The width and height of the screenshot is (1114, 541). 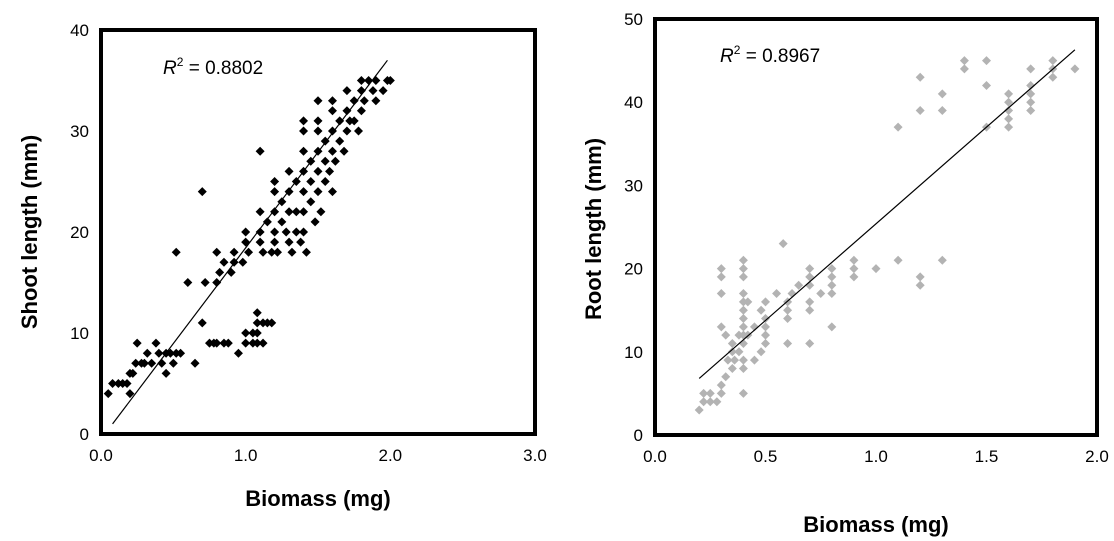 What do you see at coordinates (876, 456) in the screenshot?
I see `x-tick-labels: 0.0 0.5 1.0 1.5 2.0` at bounding box center [876, 456].